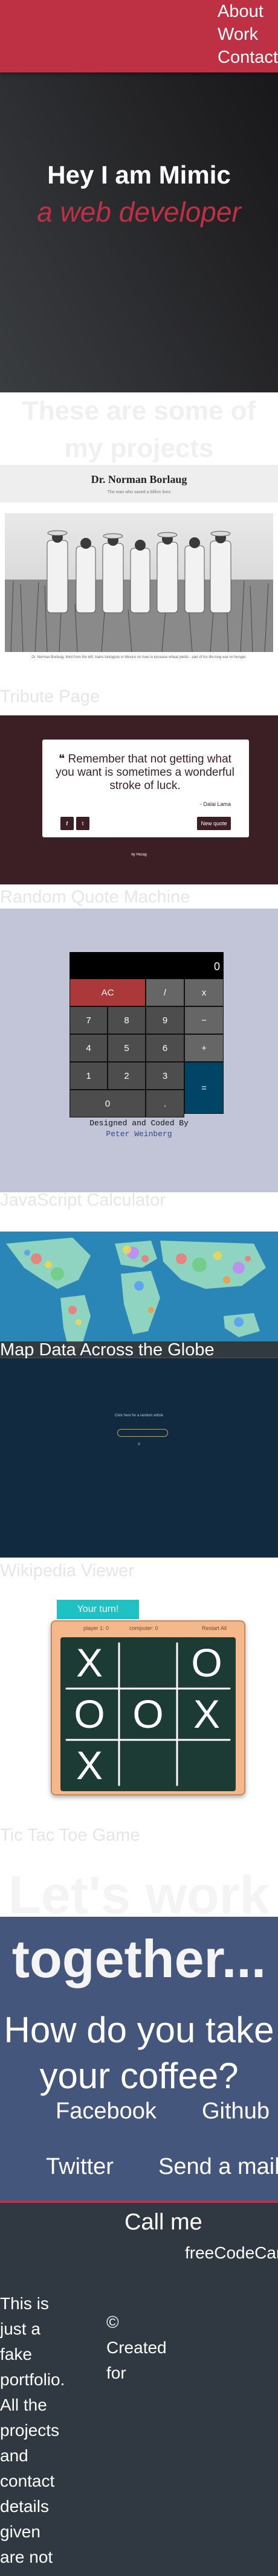 The image size is (278, 2576). Describe the element at coordinates (215, 804) in the screenshot. I see `quote-author: - Dalai Lama` at that location.